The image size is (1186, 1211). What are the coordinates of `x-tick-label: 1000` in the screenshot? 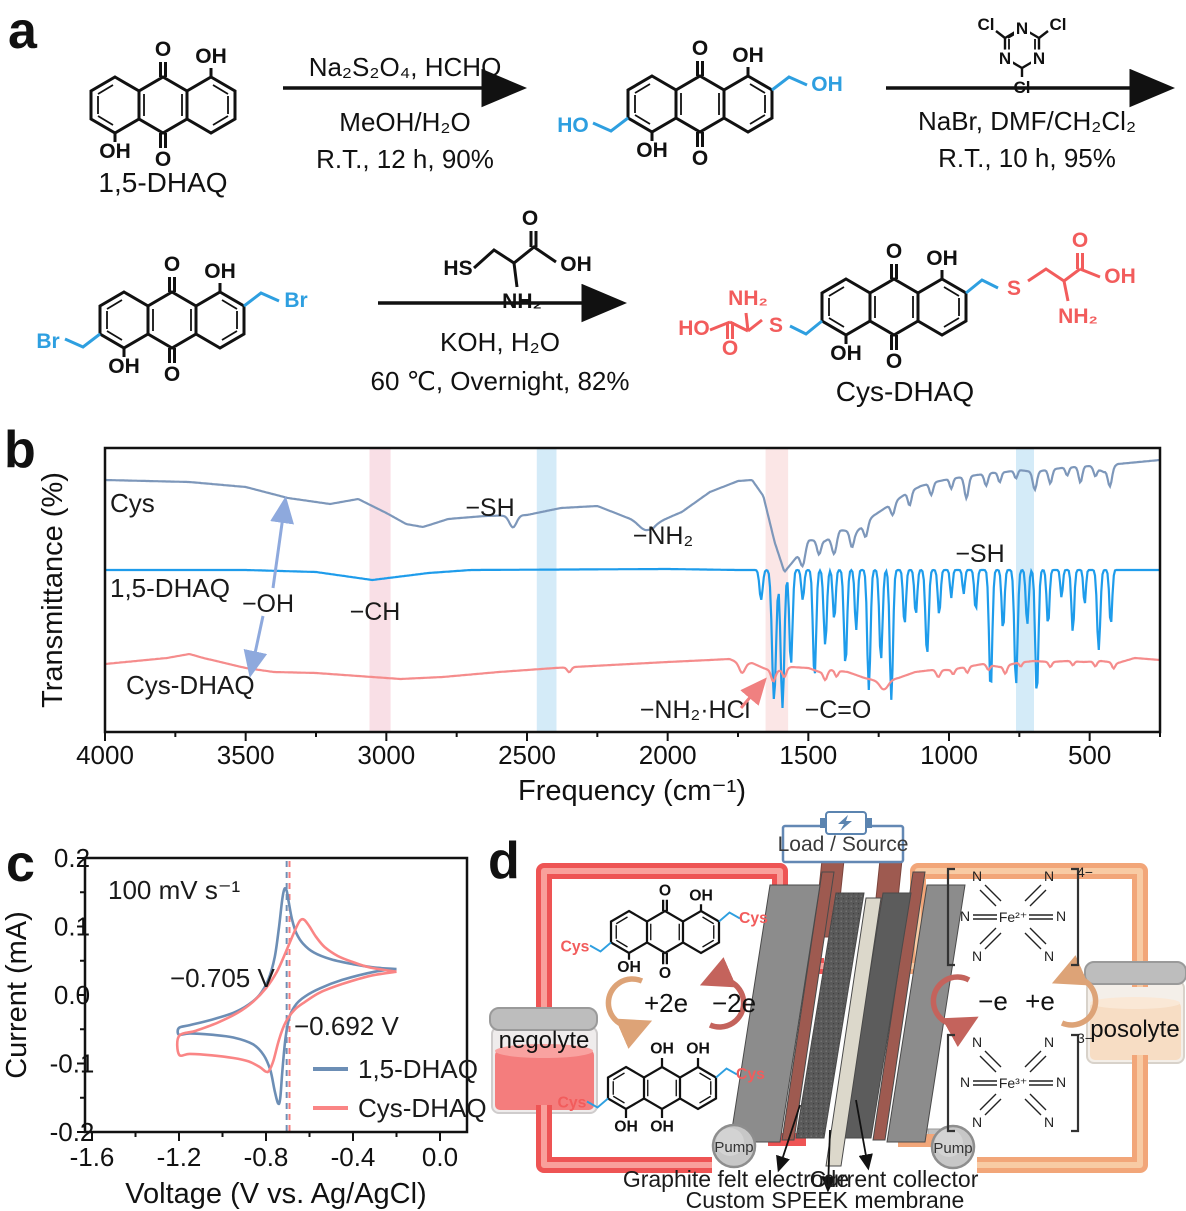 It's located at (949, 755).